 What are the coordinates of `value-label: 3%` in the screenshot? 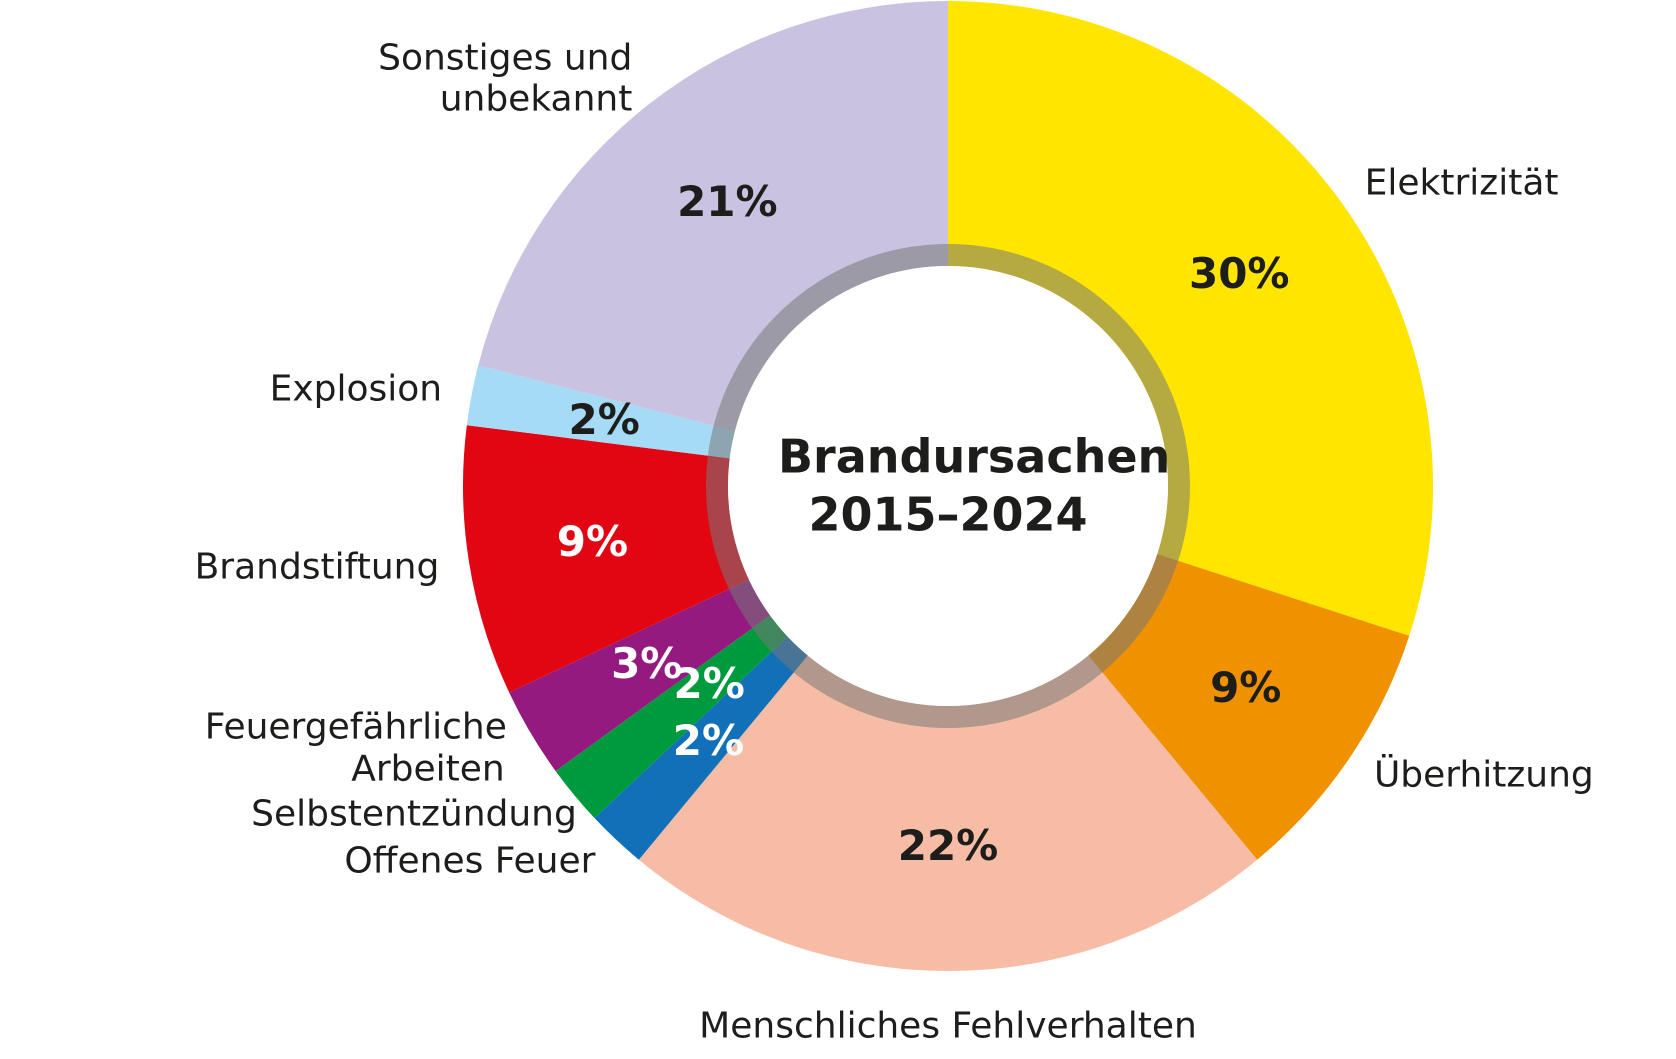 It's located at (647, 664).